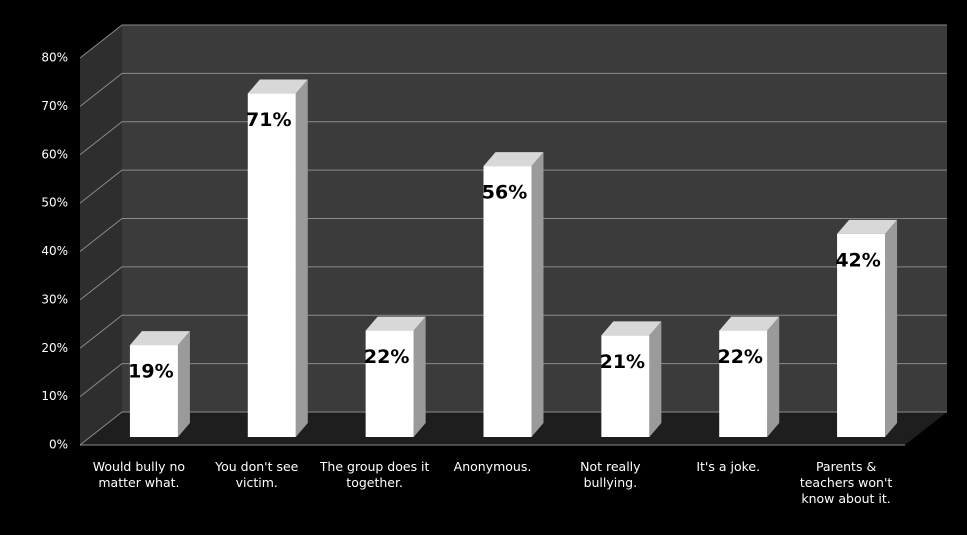 The width and height of the screenshot is (967, 535). I want to click on y-tick-label: 0%, so click(58, 445).